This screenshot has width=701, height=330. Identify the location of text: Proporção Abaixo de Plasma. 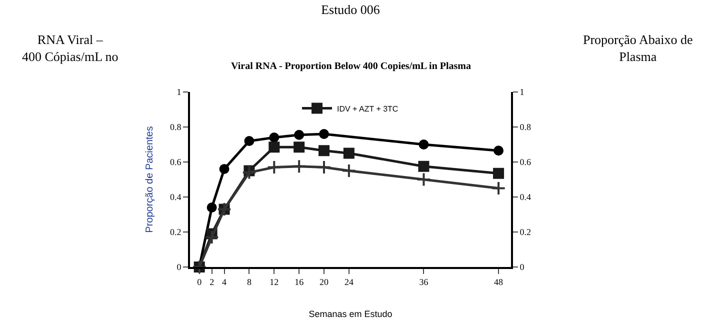
(638, 48).